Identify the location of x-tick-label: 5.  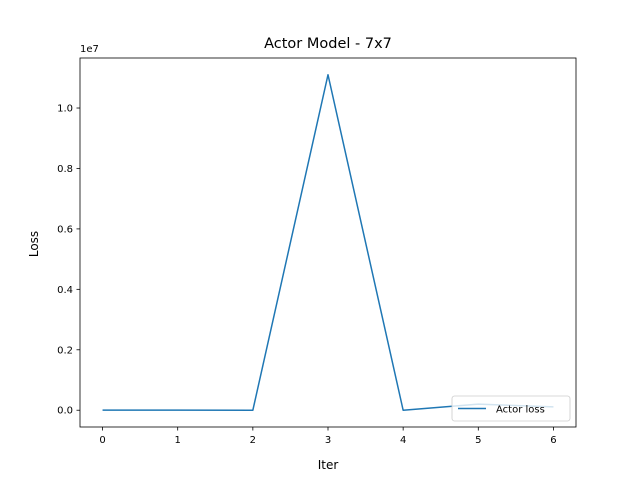
(478, 440).